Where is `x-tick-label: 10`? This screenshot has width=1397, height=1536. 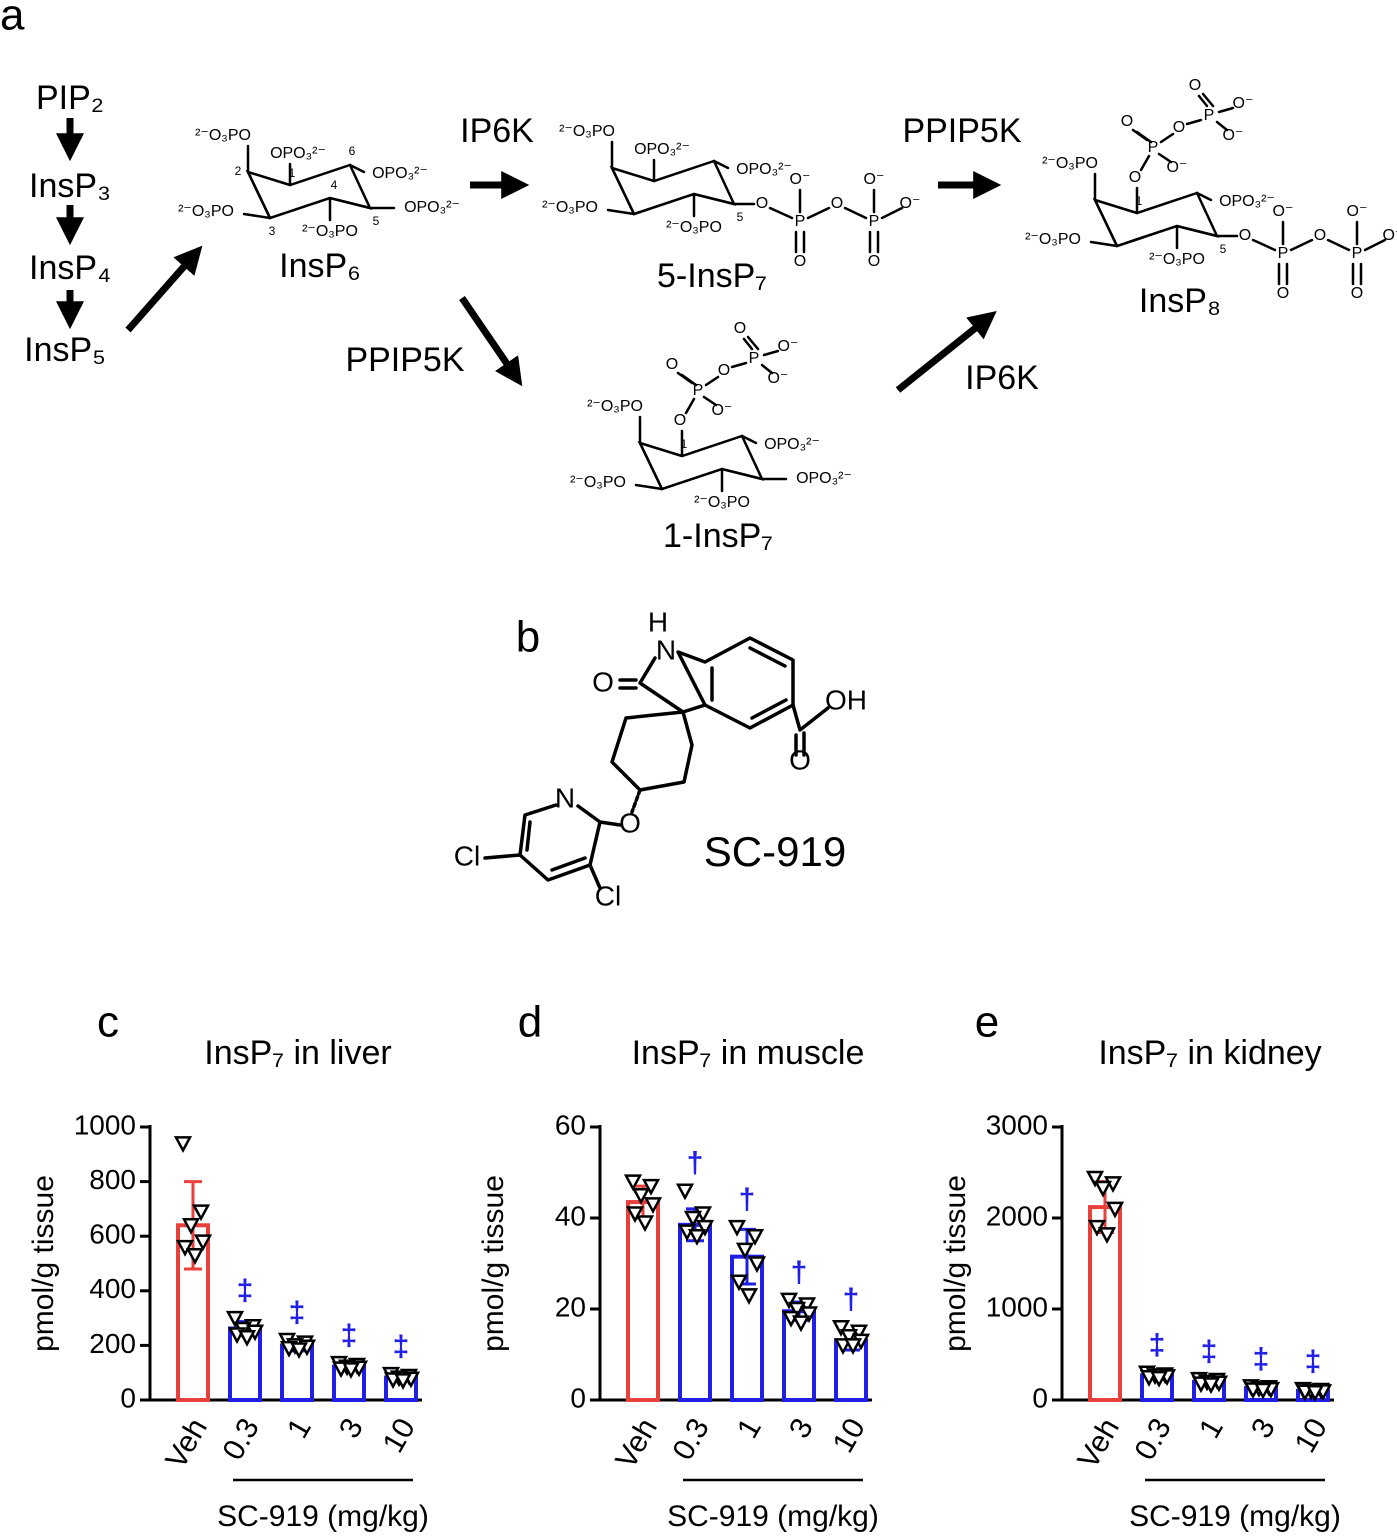 x-tick-label: 10 is located at coordinates (399, 1435).